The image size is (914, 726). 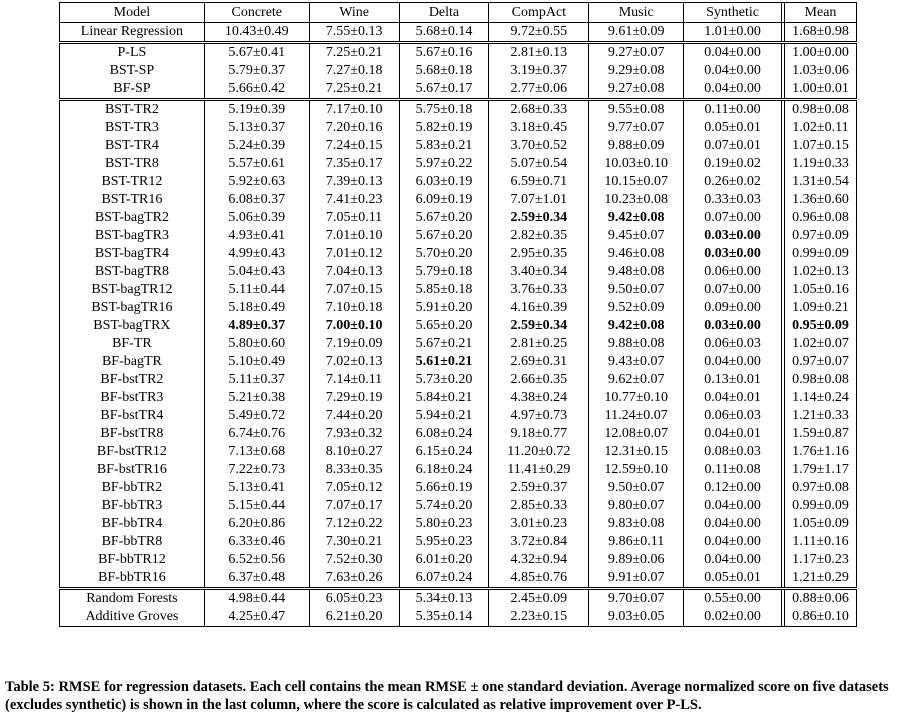 What do you see at coordinates (444, 506) in the screenshot?
I see `value-cell: 5.74±0.20` at bounding box center [444, 506].